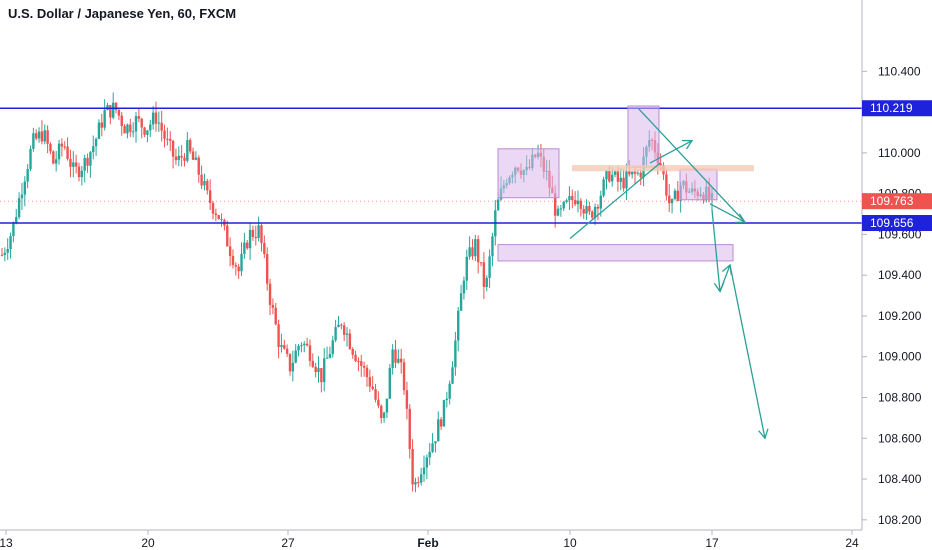 The height and width of the screenshot is (550, 932). Describe the element at coordinates (727, 213) in the screenshot. I see `retest-arrow` at that location.